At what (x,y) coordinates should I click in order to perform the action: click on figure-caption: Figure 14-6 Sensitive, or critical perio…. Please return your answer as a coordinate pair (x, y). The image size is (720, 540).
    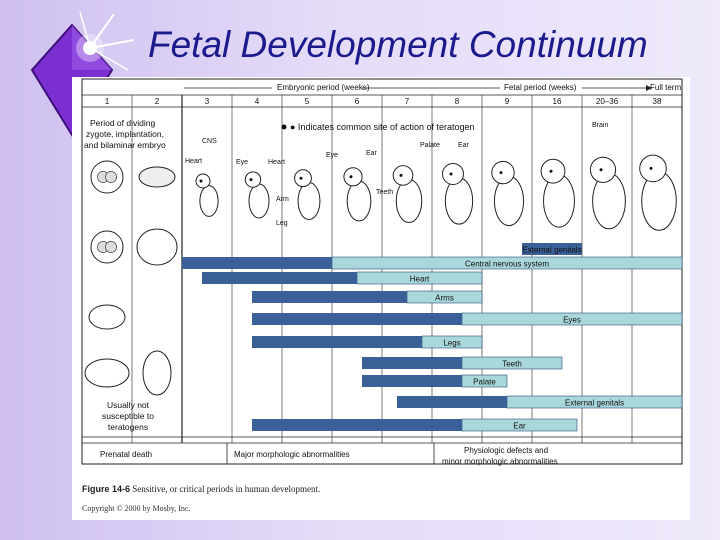
    Looking at the image, I should click on (201, 489).